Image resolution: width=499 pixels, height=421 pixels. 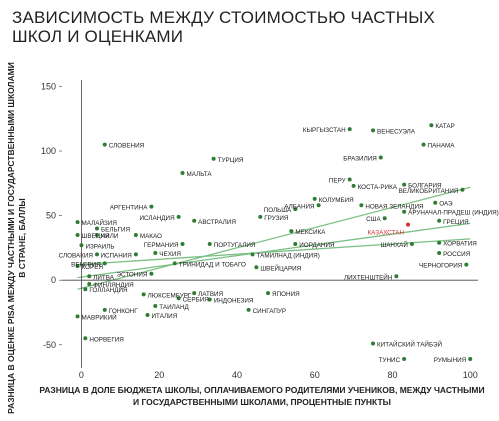 What do you see at coordinates (131, 275) in the screenshot?
I see `point-label: ЭСТОНИЯ` at bounding box center [131, 275].